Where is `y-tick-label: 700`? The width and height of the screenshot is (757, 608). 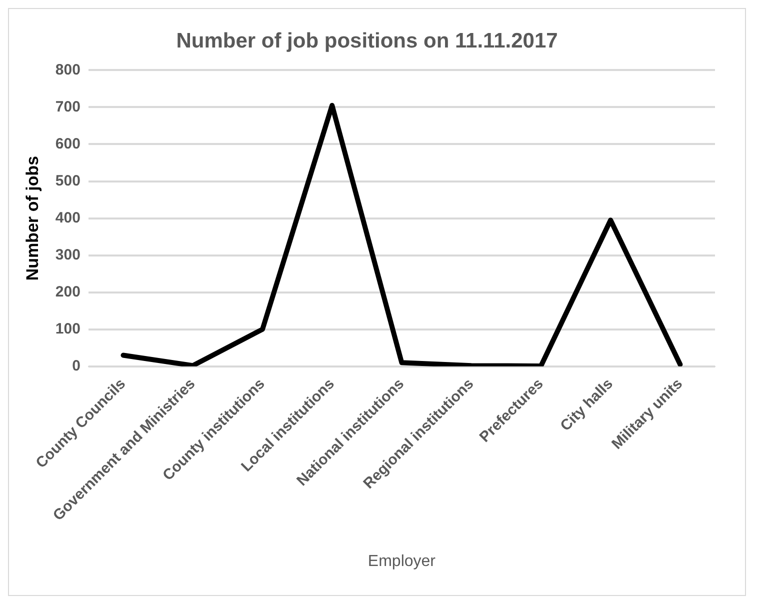 y-tick-label: 700 is located at coordinates (67, 107).